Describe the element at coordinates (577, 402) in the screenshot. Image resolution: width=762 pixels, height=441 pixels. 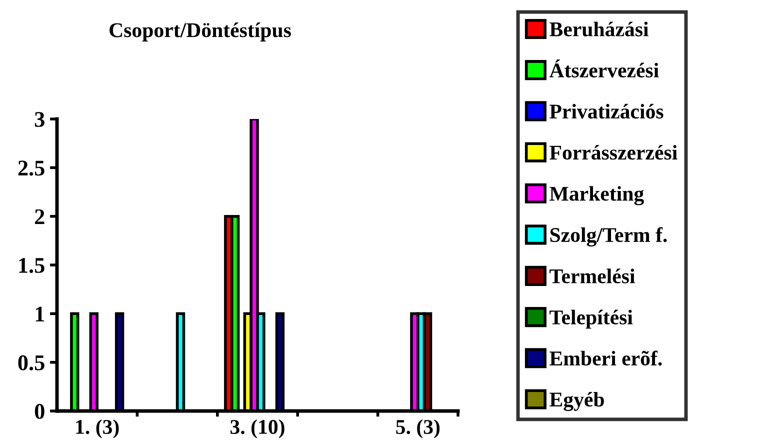
I see `legend-label: Egyéb` at that location.